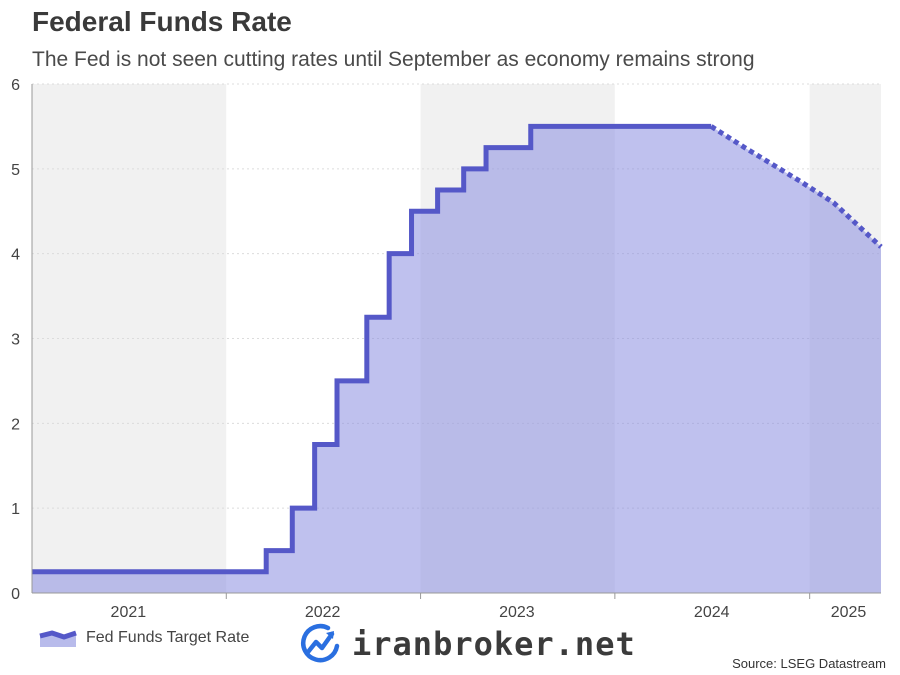  Describe the element at coordinates (58, 638) in the screenshot. I see `legend-swatch` at that location.